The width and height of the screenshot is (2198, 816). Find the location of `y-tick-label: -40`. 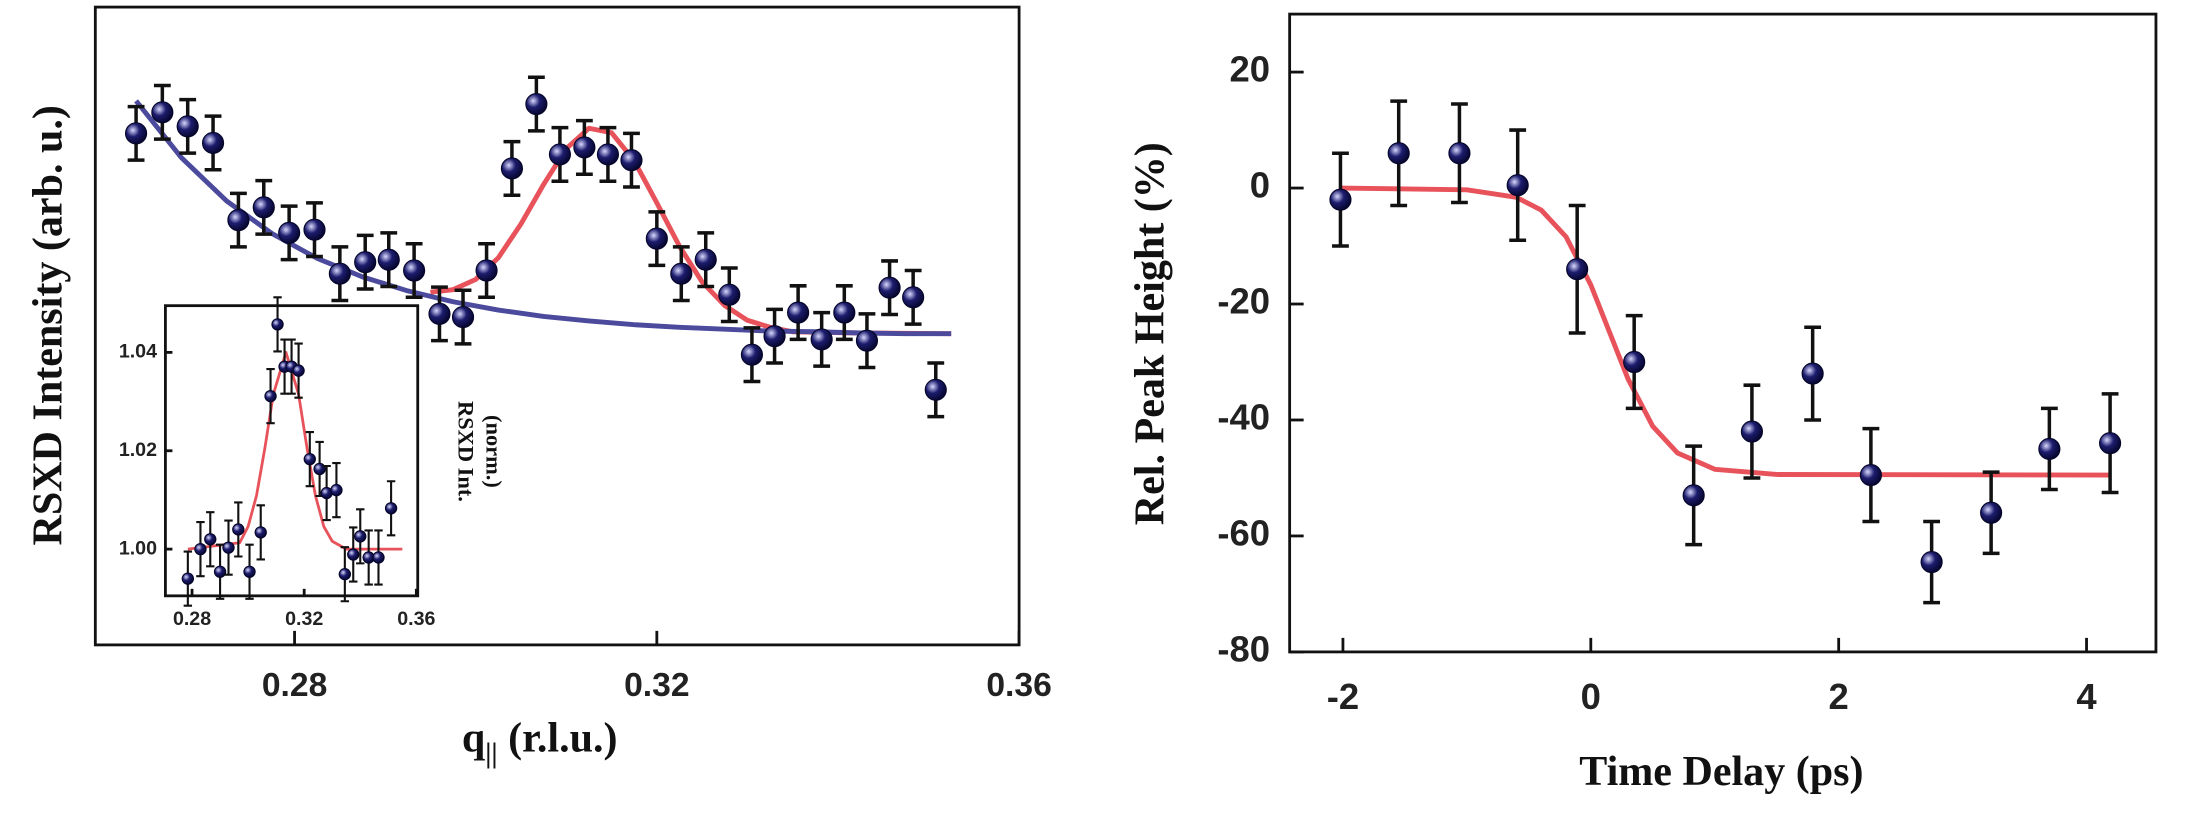

y-tick-label: -40 is located at coordinates (1243, 417).